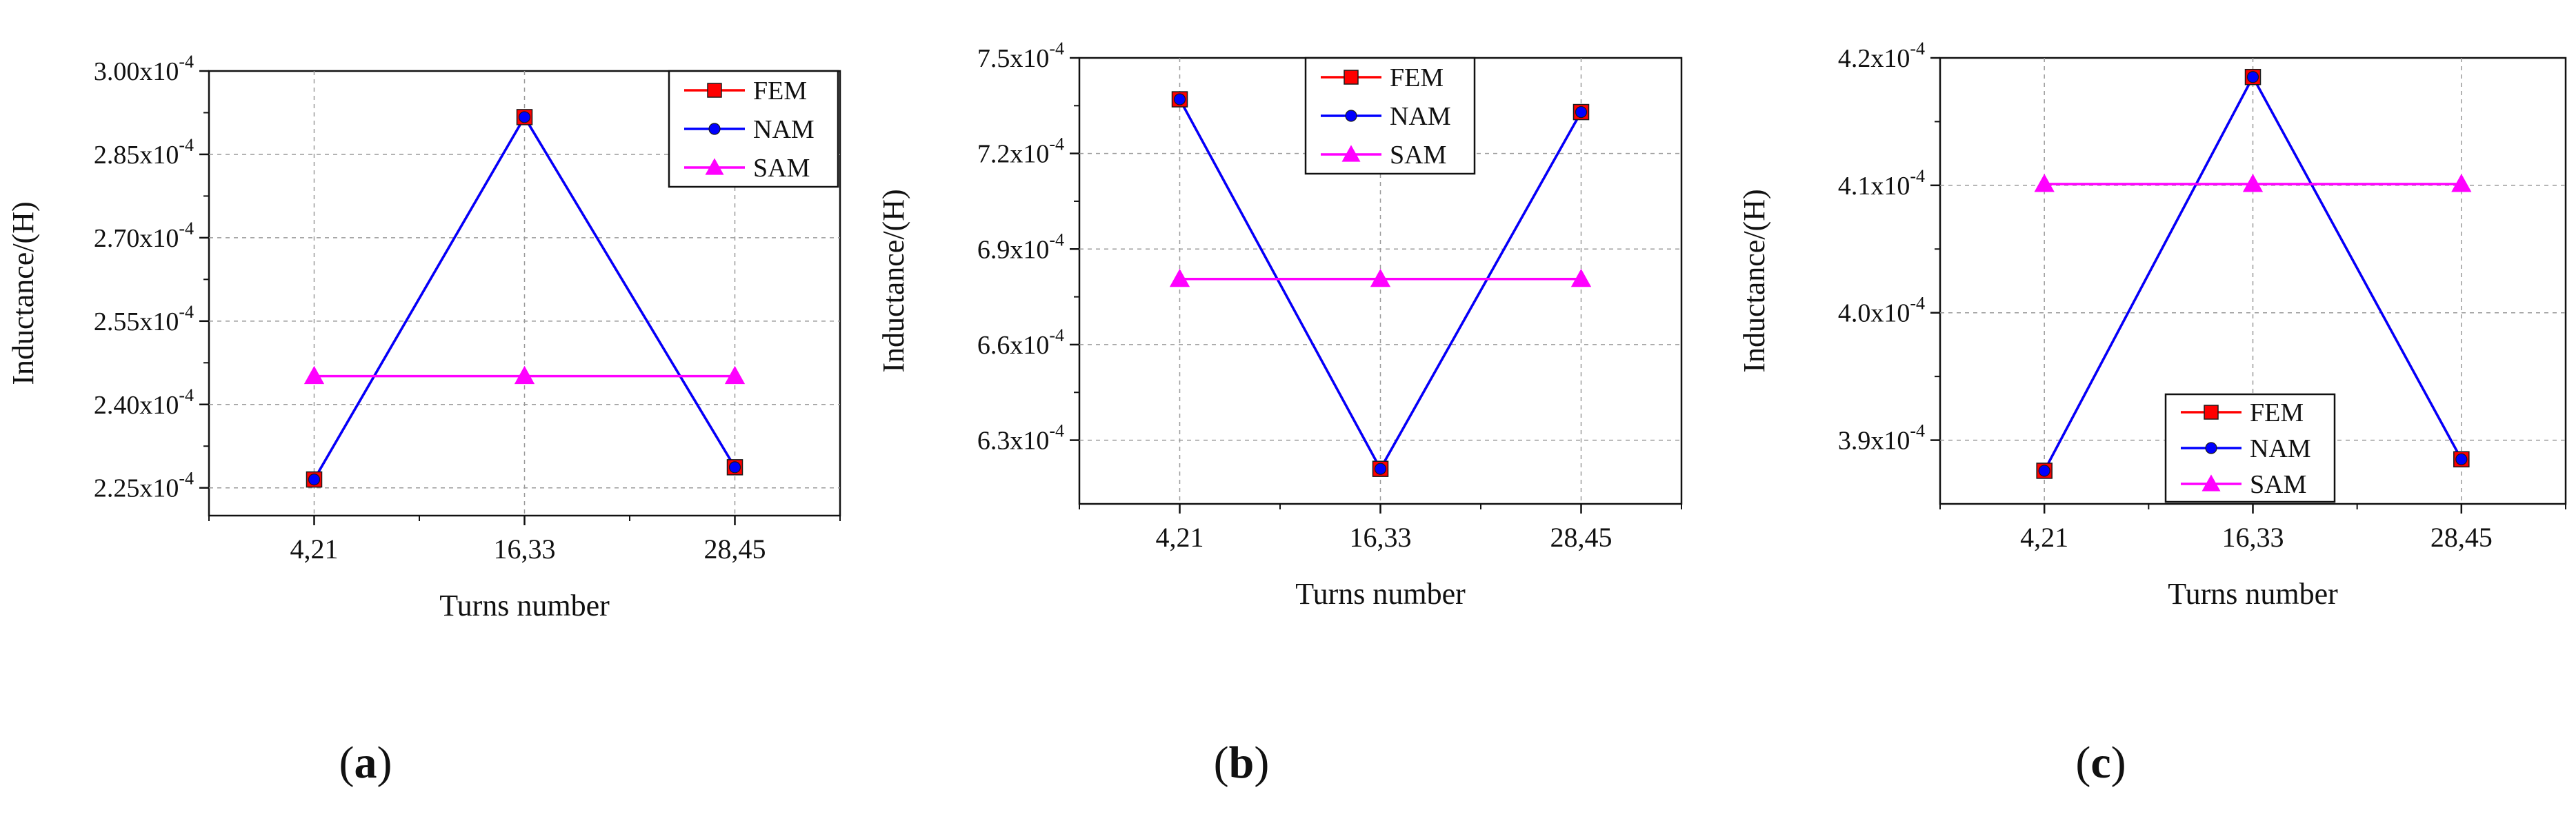 Image resolution: width=2576 pixels, height=832 pixels. I want to click on y-tick-label: 3.9x10⁻⁴, so click(1882, 438).